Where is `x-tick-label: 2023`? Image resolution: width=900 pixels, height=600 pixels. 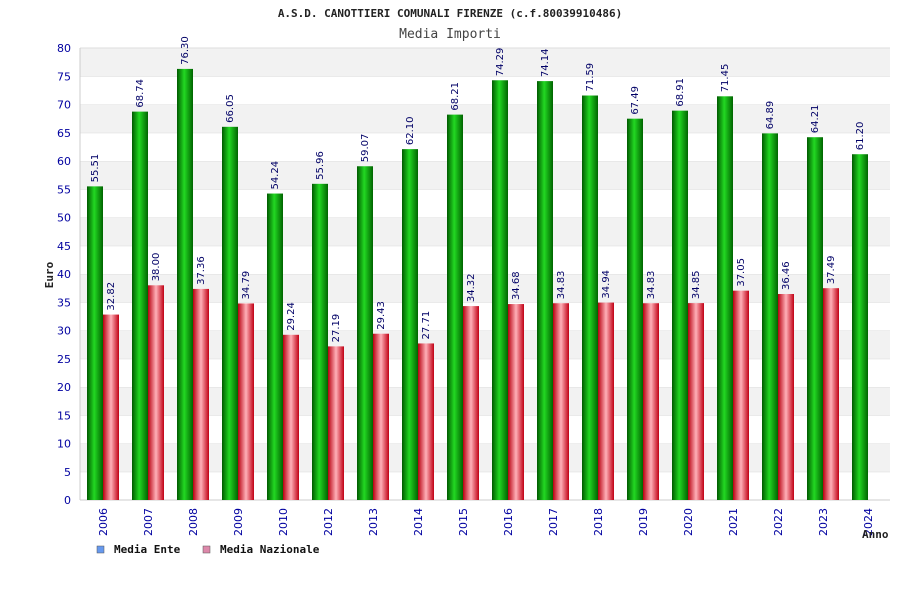
x-tick-label: 2023 is located at coordinates (823, 522).